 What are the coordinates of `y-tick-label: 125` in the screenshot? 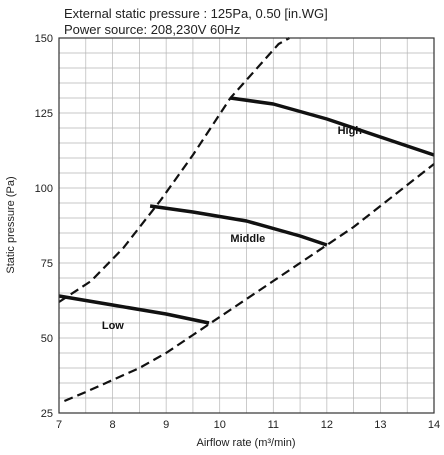 It's located at (44, 114).